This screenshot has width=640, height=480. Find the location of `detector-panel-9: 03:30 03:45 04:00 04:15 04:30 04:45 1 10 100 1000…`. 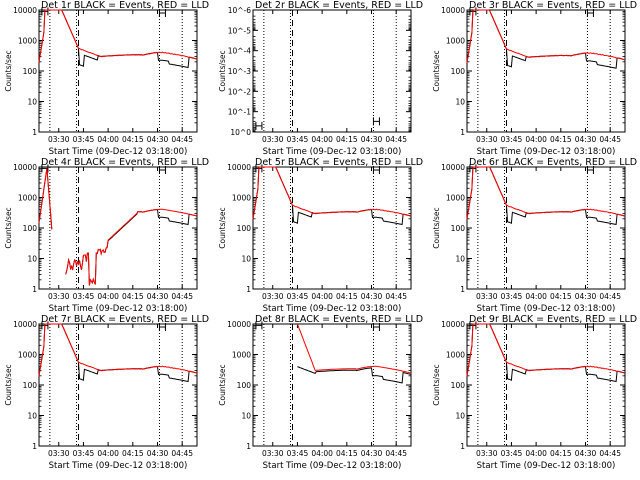

detector-panel-9: 03:30 03:45 04:00 04:15 04:30 04:45 1 10 100 1000… is located at coordinates (534, 392).